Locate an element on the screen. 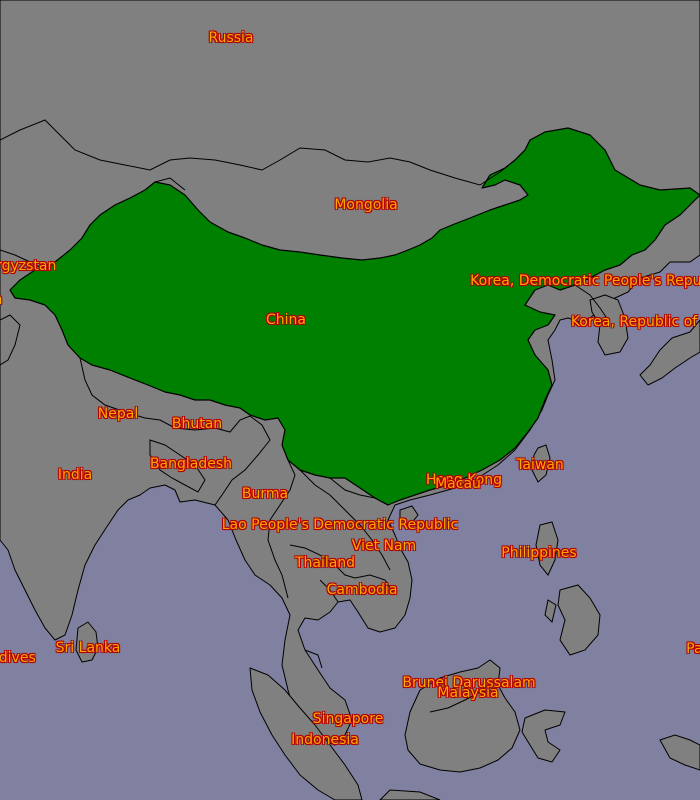  landmass-korea is located at coordinates (609, 325).